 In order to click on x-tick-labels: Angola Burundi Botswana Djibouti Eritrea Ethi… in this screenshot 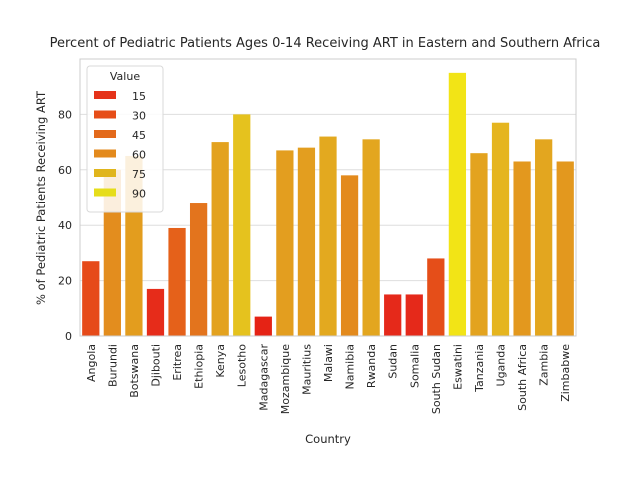, I will do `click(328, 379)`.